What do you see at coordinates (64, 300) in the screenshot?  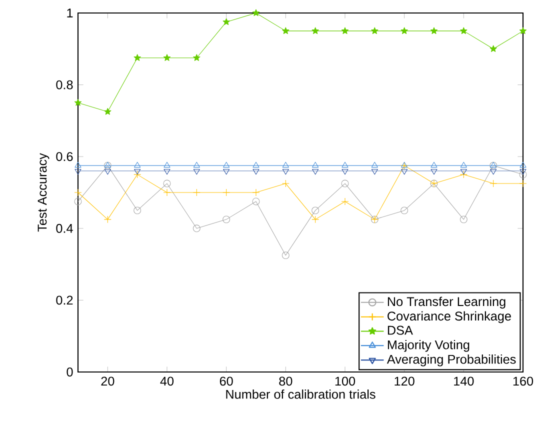 I see `y-tick-label: 0.2` at bounding box center [64, 300].